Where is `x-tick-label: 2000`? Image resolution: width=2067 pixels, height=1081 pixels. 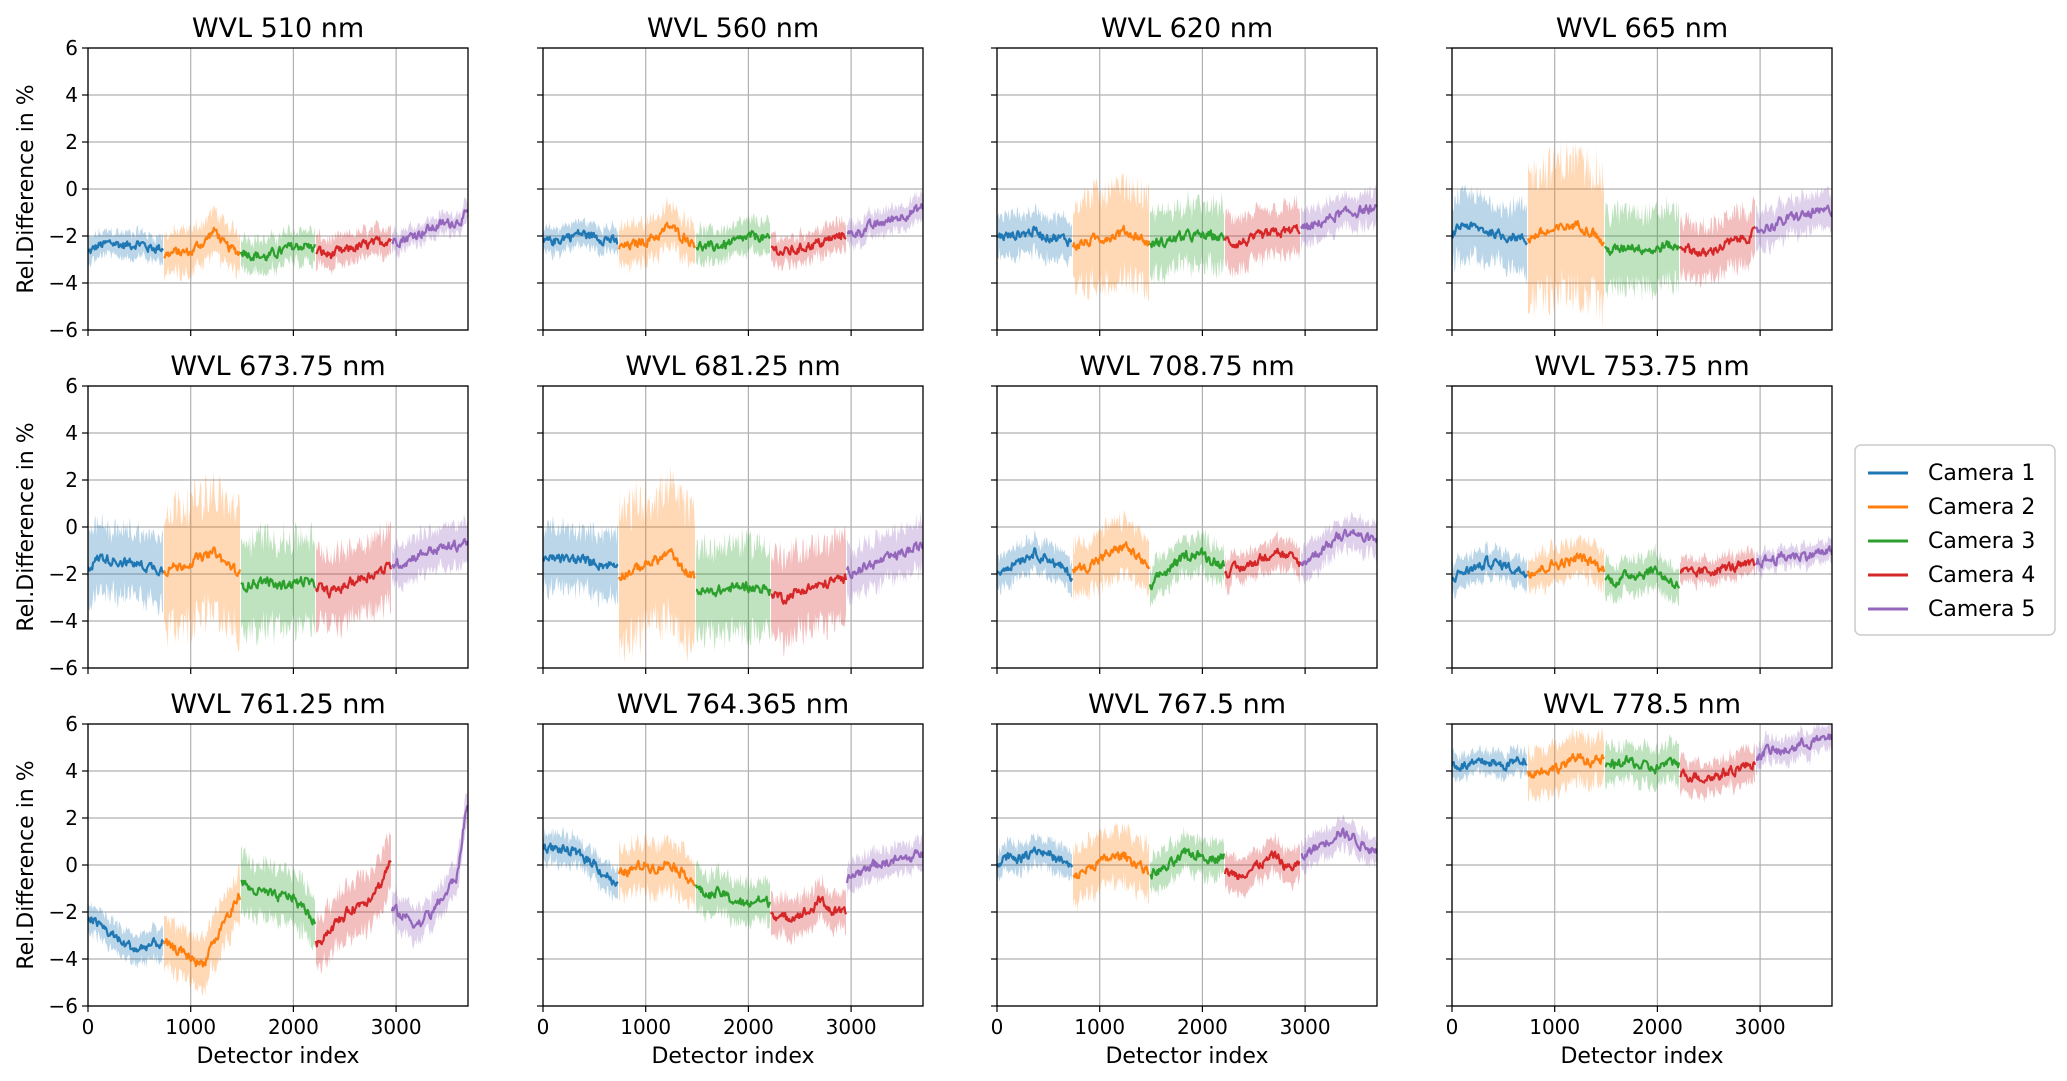
x-tick-label: 2000 is located at coordinates (1657, 1027).